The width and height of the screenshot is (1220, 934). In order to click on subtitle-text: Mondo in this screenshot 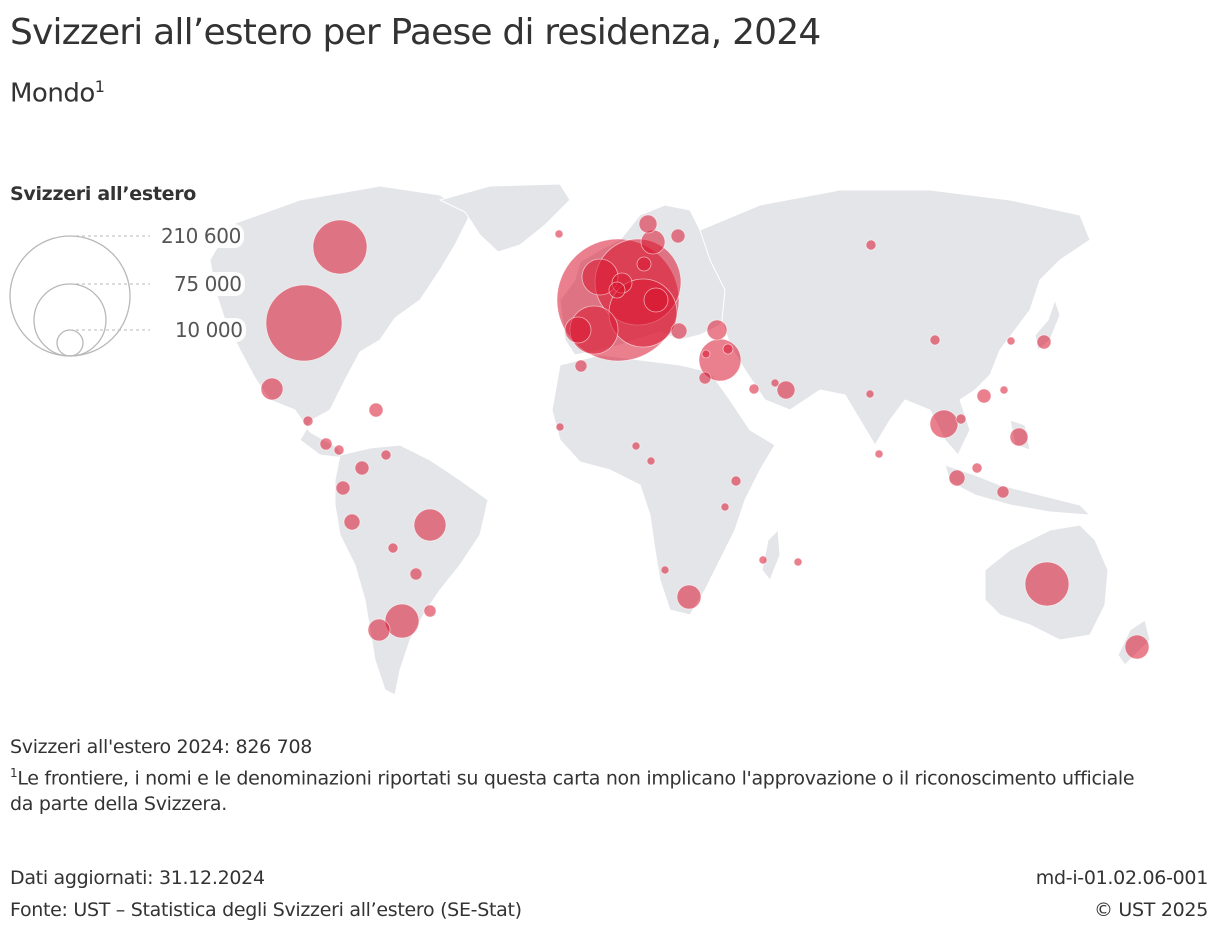, I will do `click(52, 93)`.